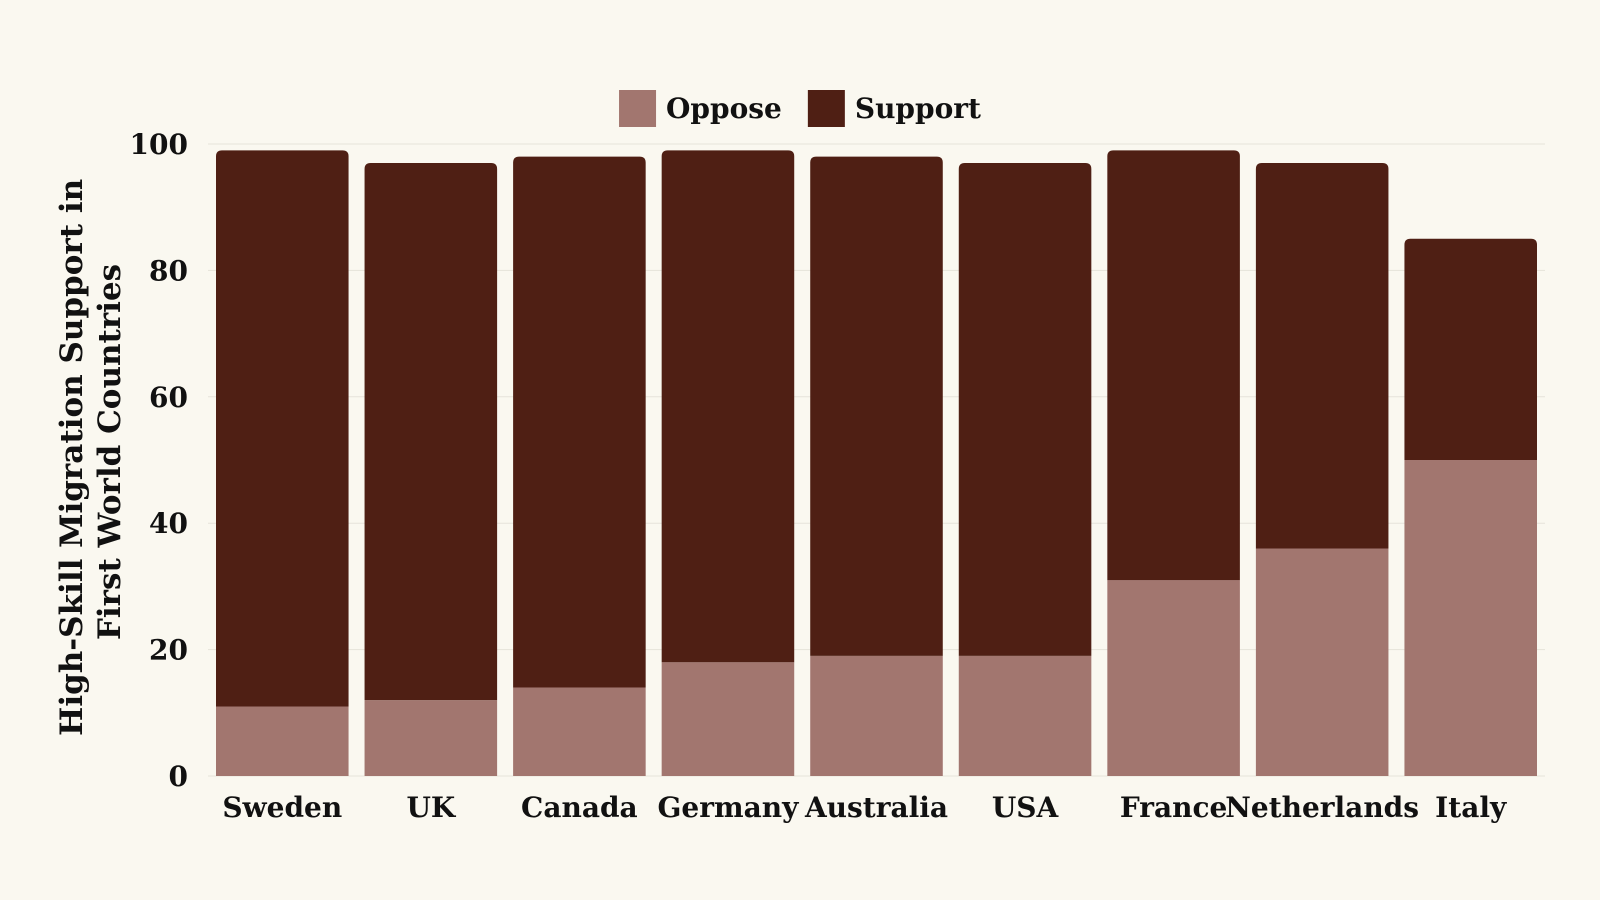 This screenshot has height=900, width=1600. Describe the element at coordinates (1174, 807) in the screenshot. I see `x-tick-label: France` at that location.